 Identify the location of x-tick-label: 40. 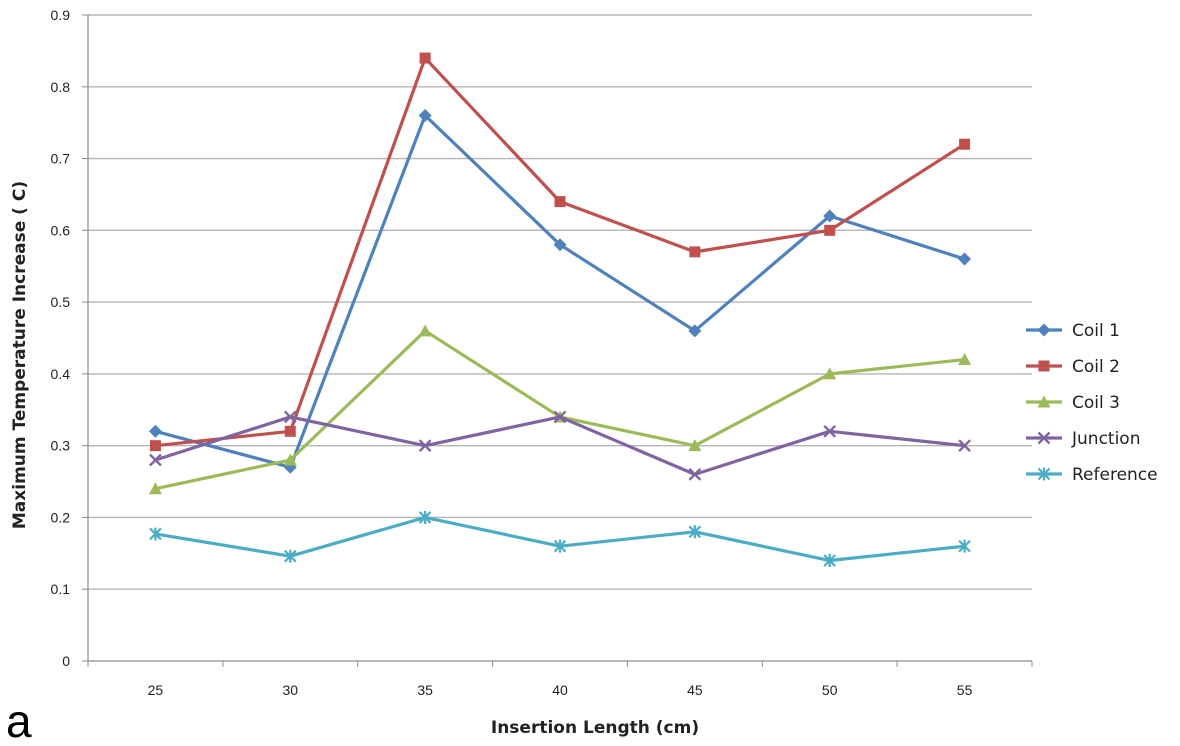
(560, 690).